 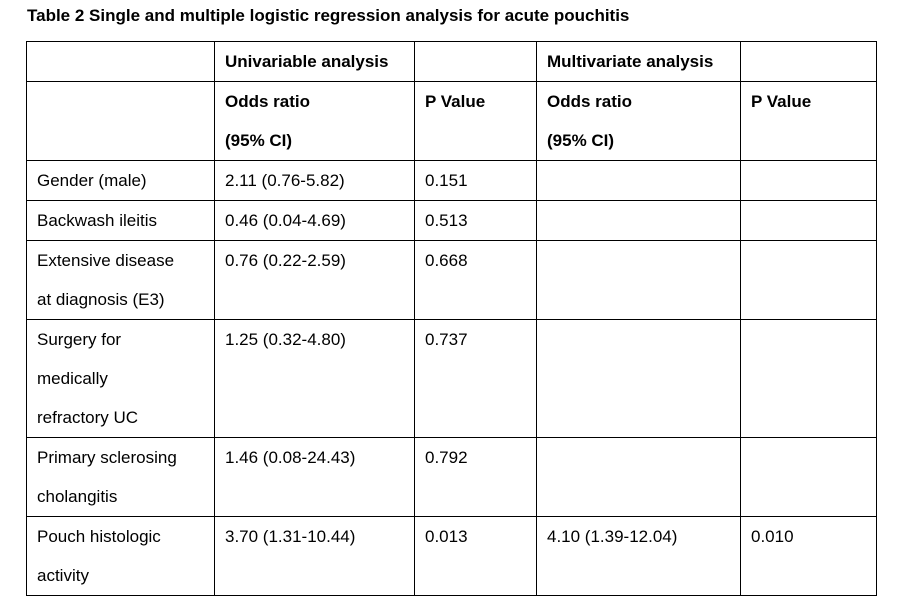 I want to click on row-label-line: Extensive disease, so click(x=106, y=260).